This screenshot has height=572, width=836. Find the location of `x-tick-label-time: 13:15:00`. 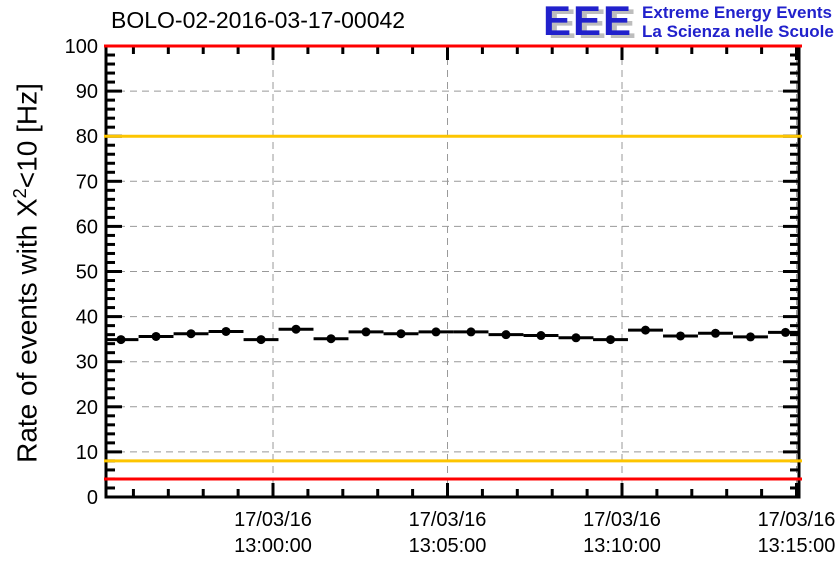

x-tick-label-time: 13:15:00 is located at coordinates (797, 546).